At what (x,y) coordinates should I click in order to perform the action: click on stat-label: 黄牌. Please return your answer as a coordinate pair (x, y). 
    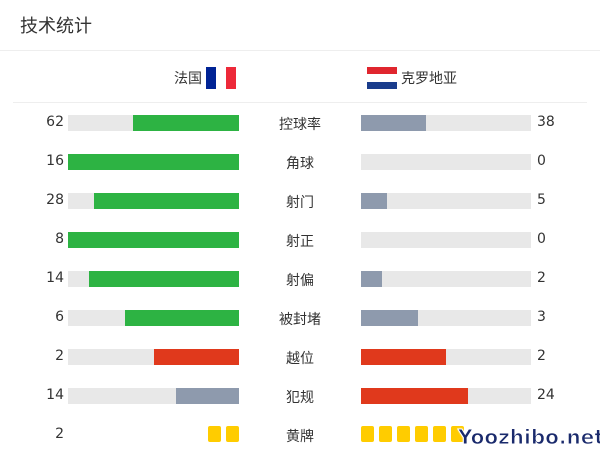
    Looking at the image, I should click on (300, 437).